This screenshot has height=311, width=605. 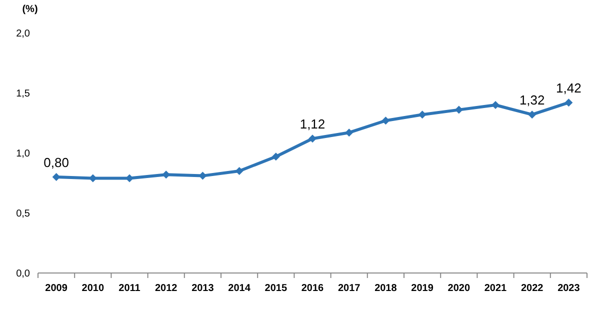 What do you see at coordinates (276, 288) in the screenshot?
I see `x-tick-label: 2015` at bounding box center [276, 288].